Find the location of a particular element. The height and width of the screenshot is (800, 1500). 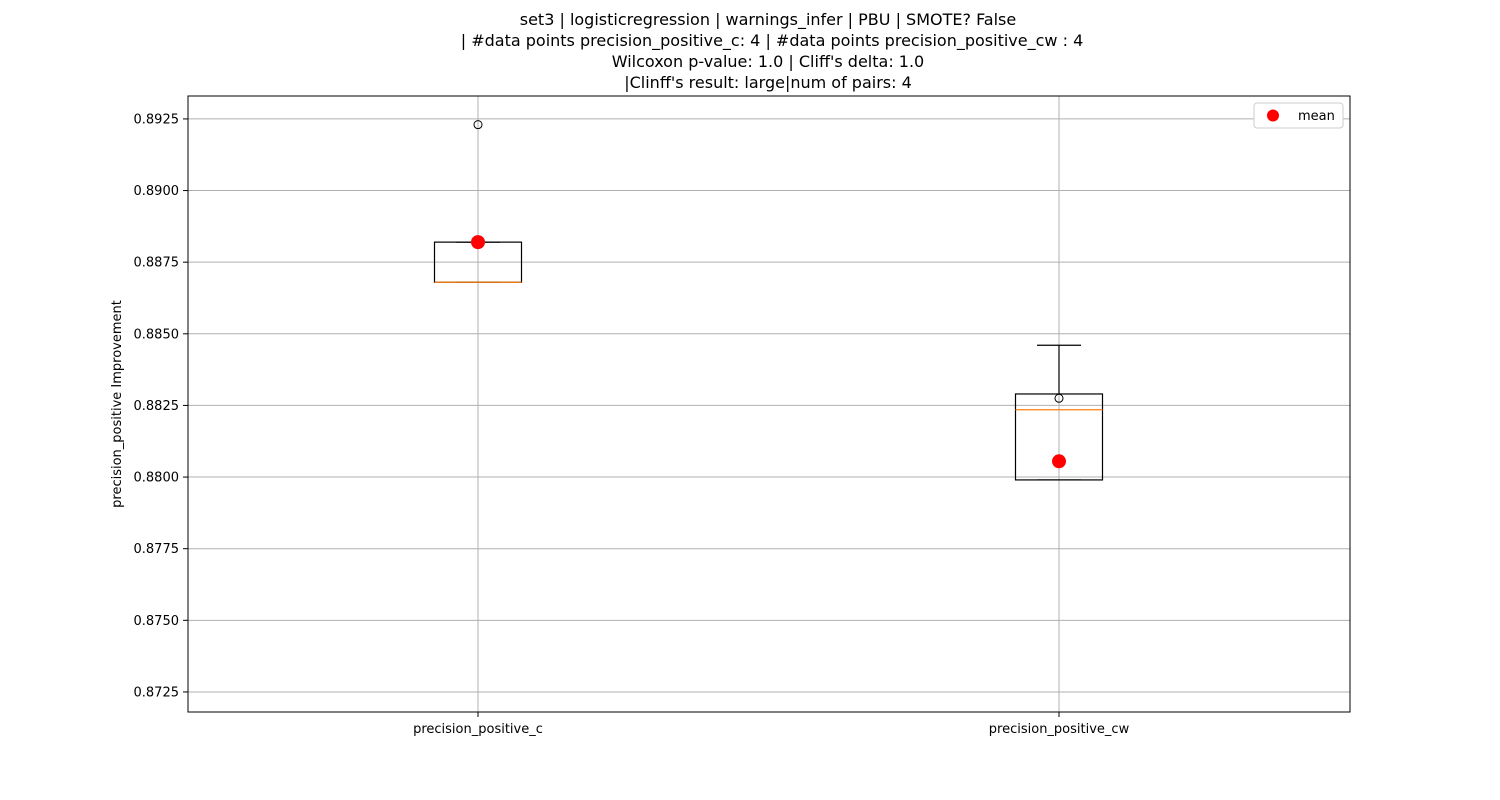

legend: mean is located at coordinates (1298, 115).